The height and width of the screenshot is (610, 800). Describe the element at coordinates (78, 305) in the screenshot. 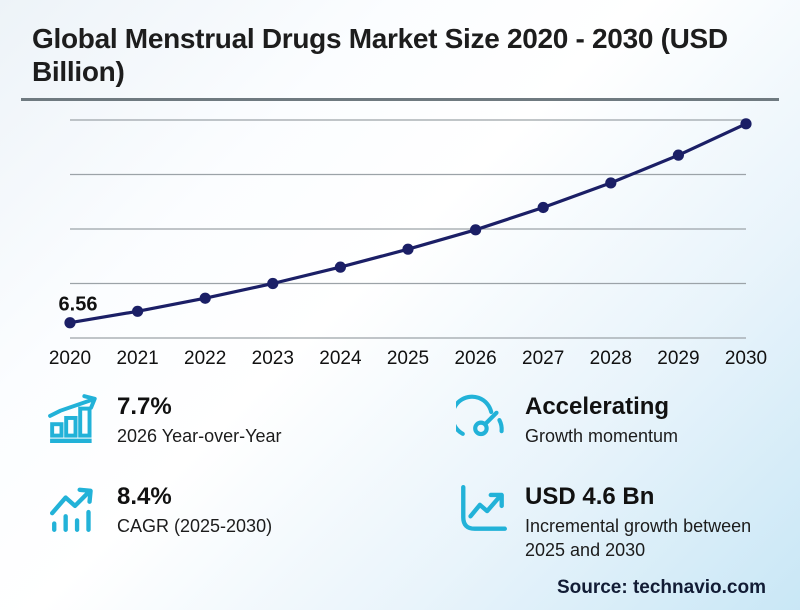

I see `first-value-label: 6.56` at that location.